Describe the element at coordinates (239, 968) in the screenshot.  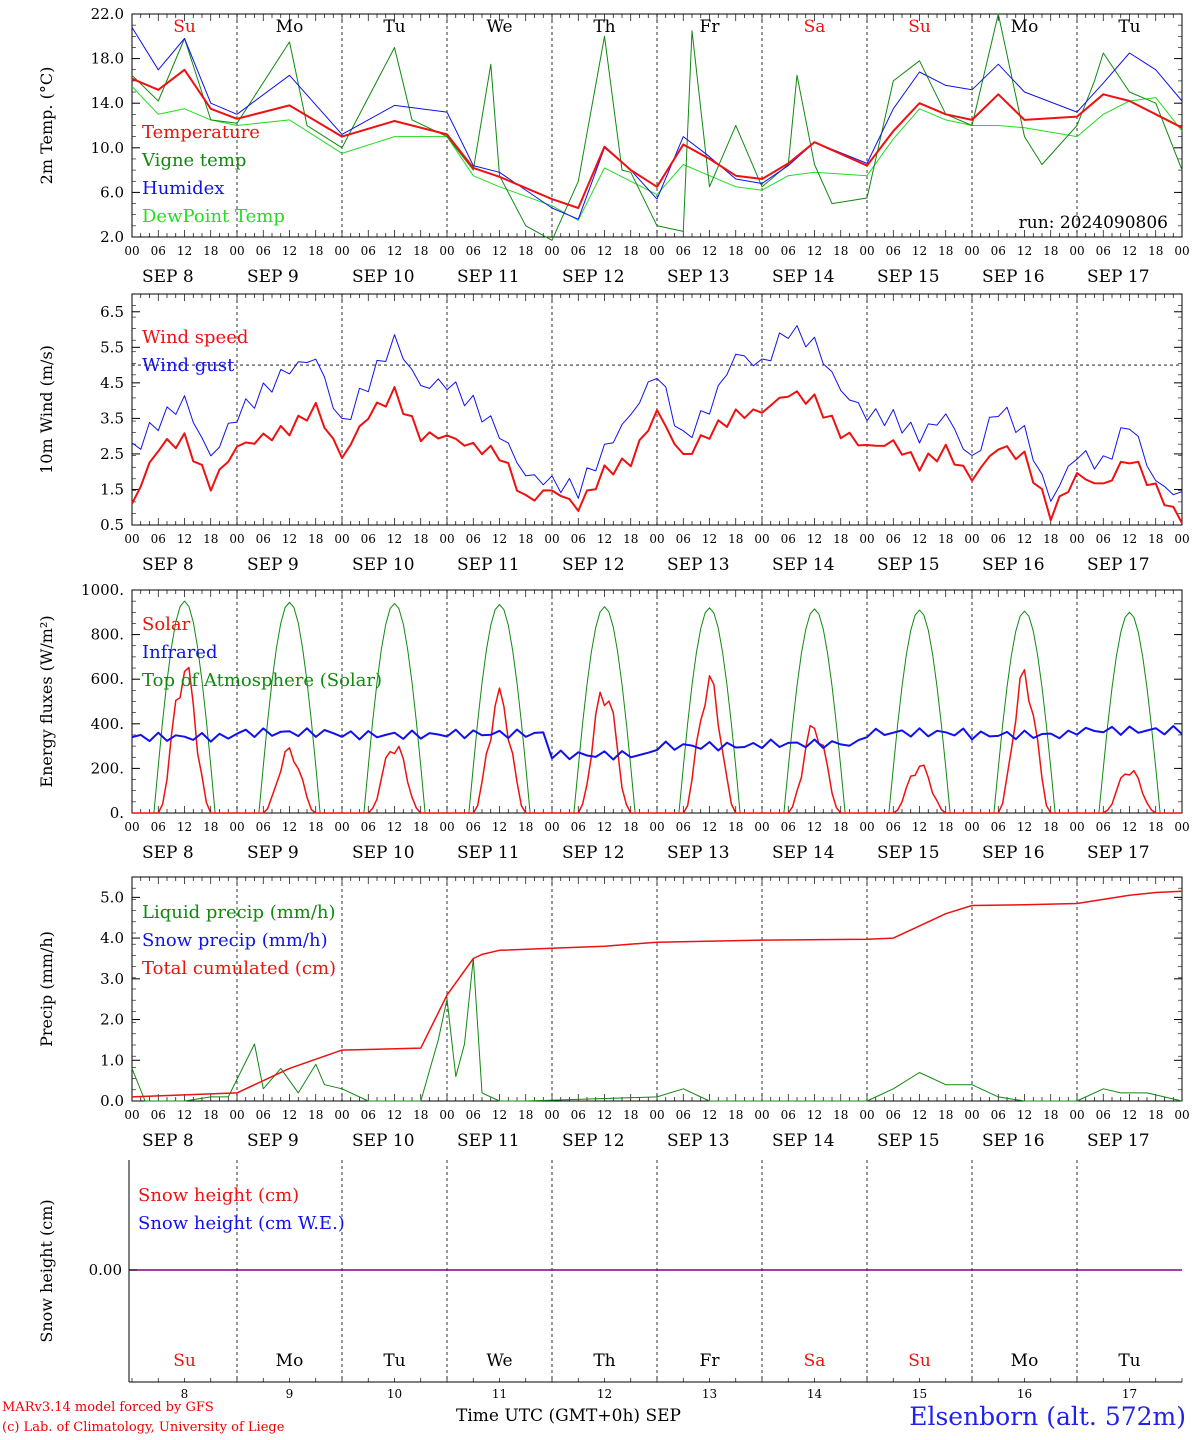
I see `legend-entry: Total cumulated (cm)` at that location.